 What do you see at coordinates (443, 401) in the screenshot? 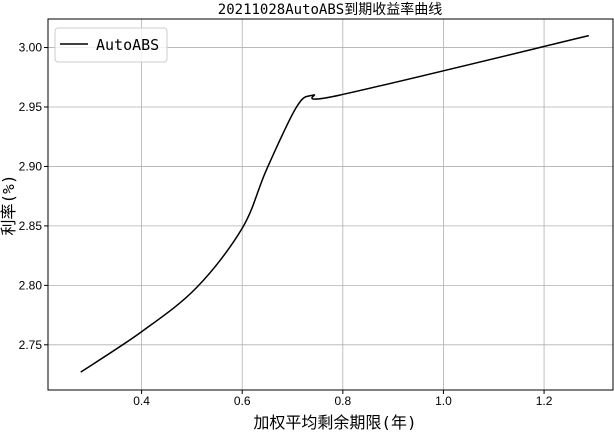
I see `x-tick-label: 1.0` at bounding box center [443, 401].